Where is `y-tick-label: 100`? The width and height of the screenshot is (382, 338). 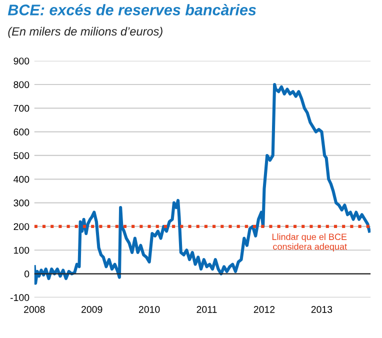 y-tick-label: 100 is located at coordinates (22, 250).